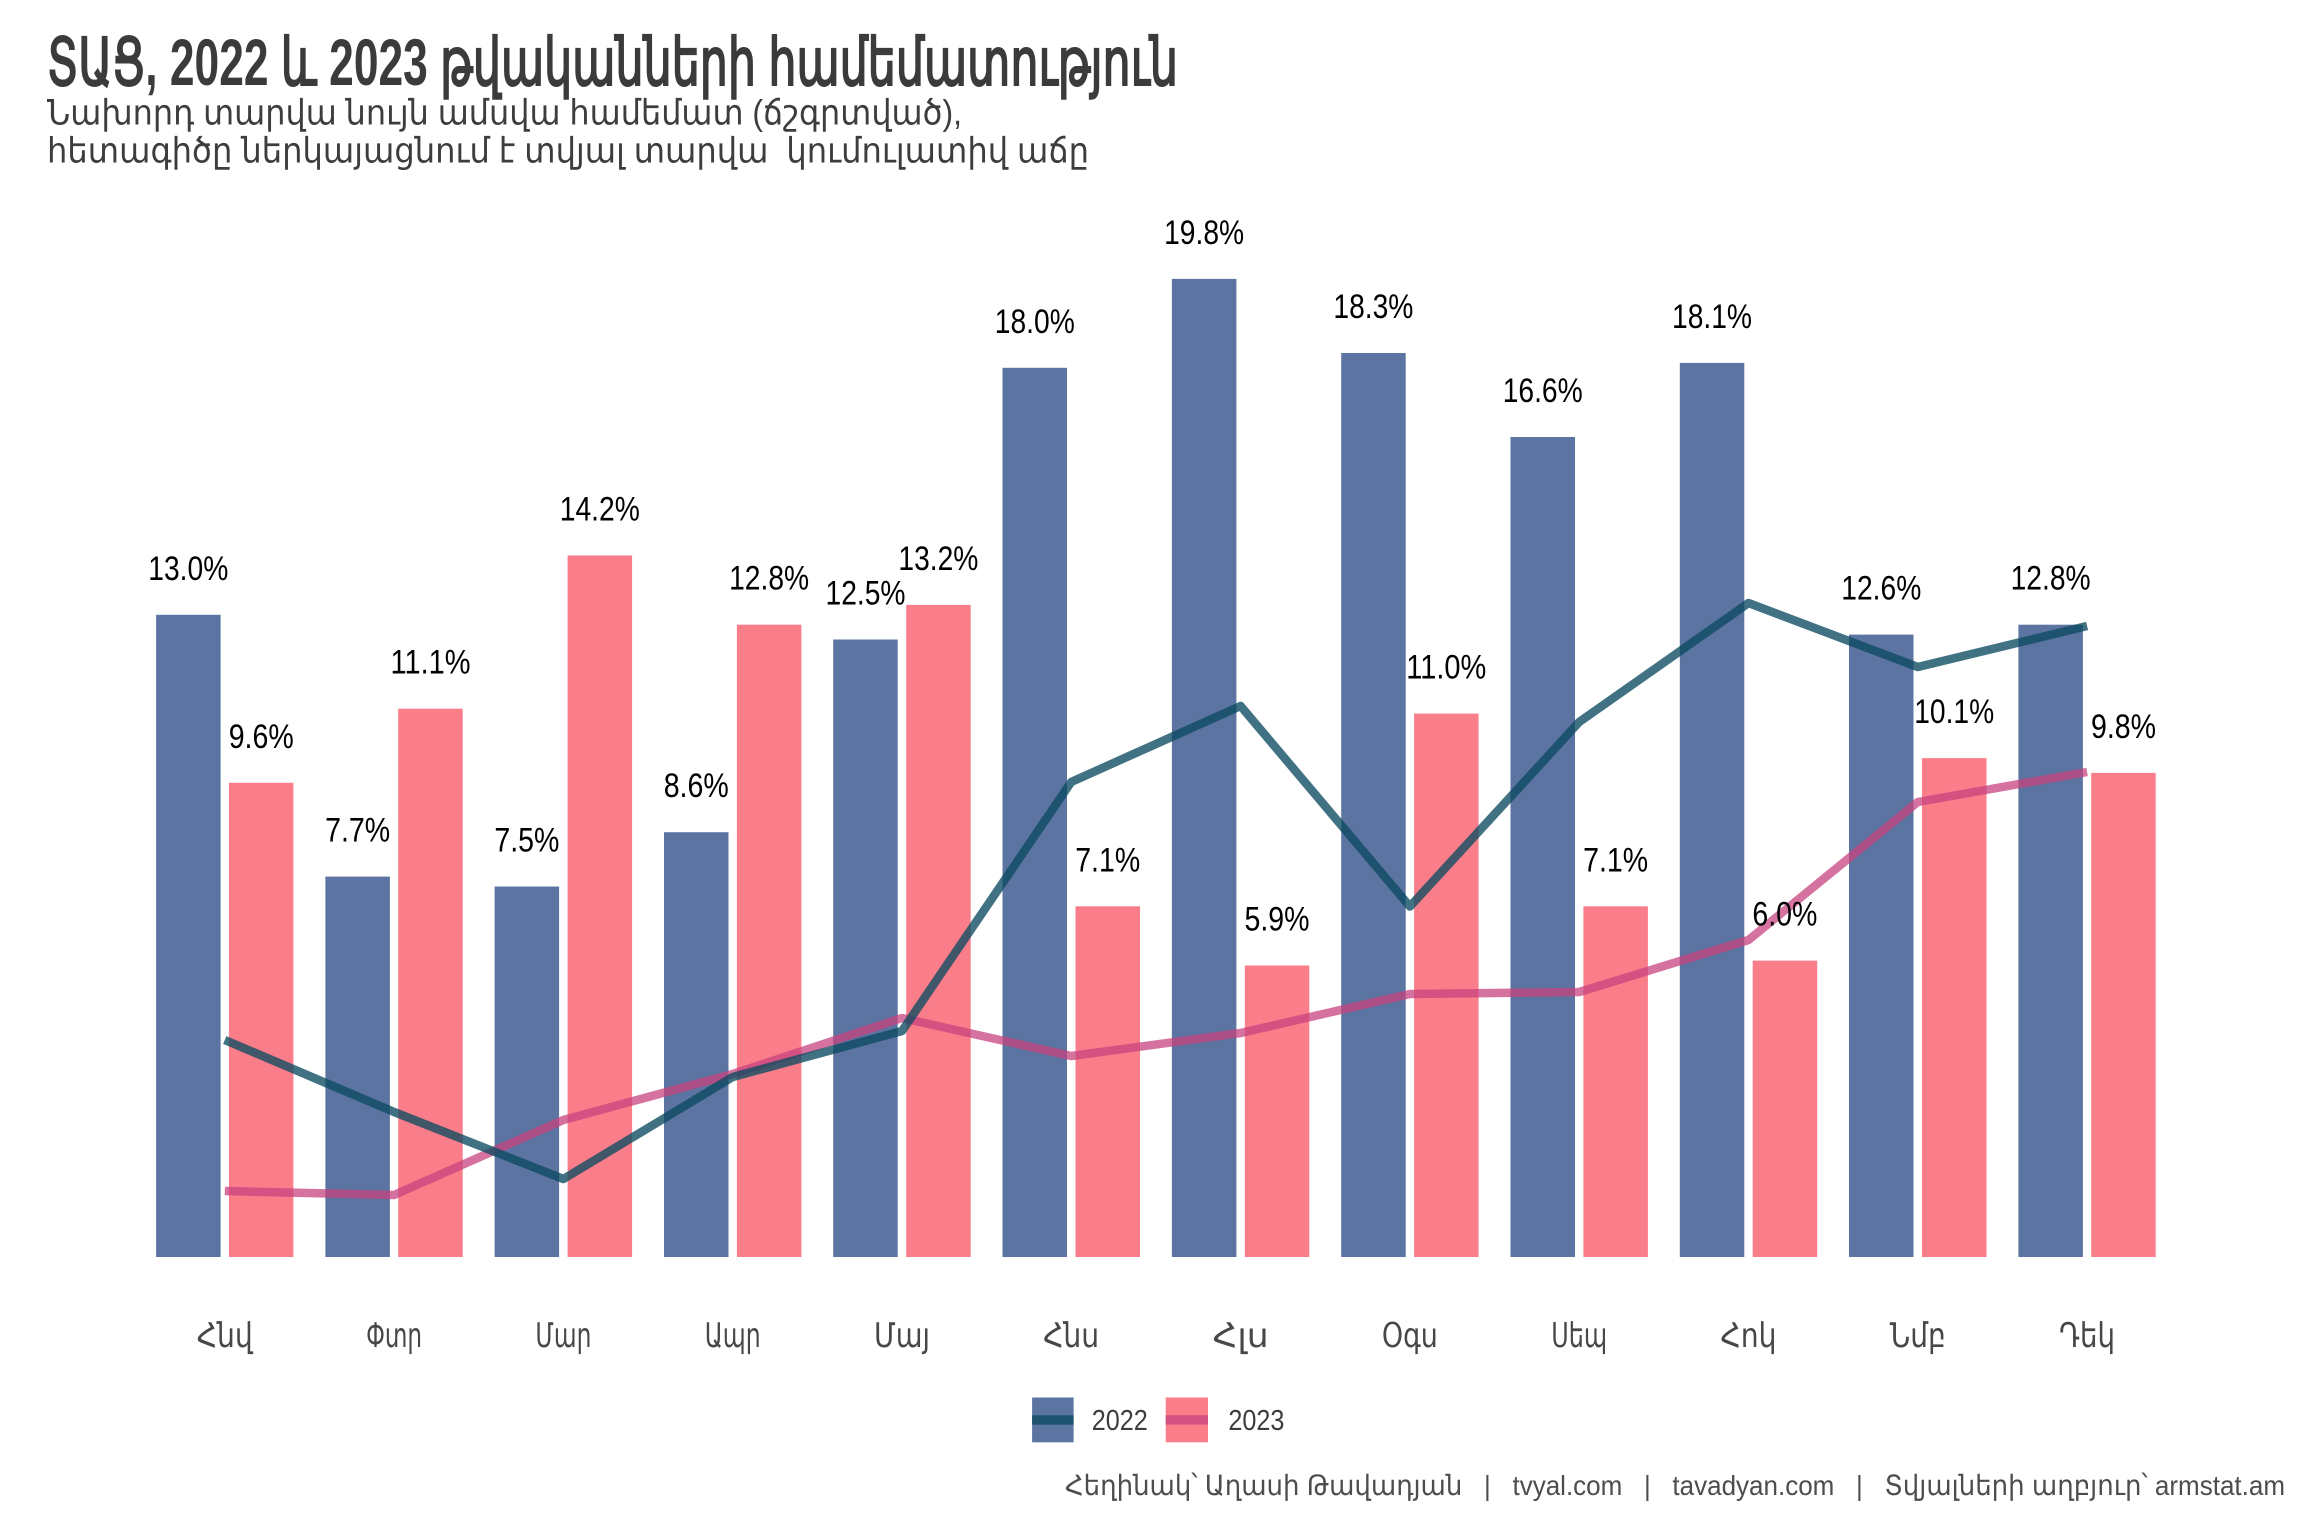 The height and width of the screenshot is (1536, 2304). What do you see at coordinates (866, 594) in the screenshot?
I see `svg-text: 12.5%` at bounding box center [866, 594].